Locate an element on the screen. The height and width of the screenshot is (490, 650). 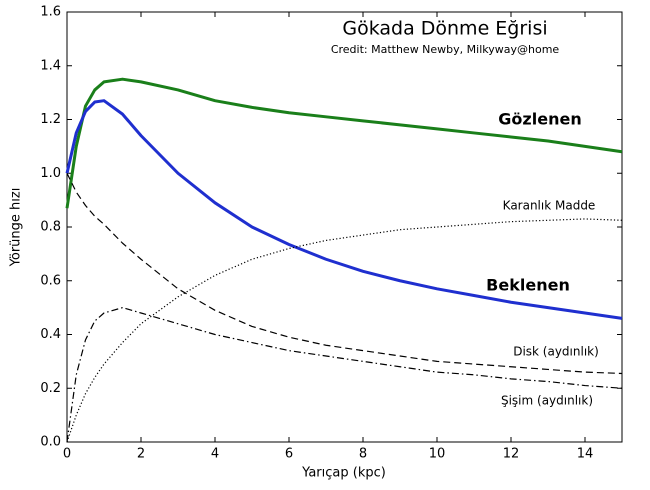
y-tick-label: 1.6 is located at coordinates (50, 12).